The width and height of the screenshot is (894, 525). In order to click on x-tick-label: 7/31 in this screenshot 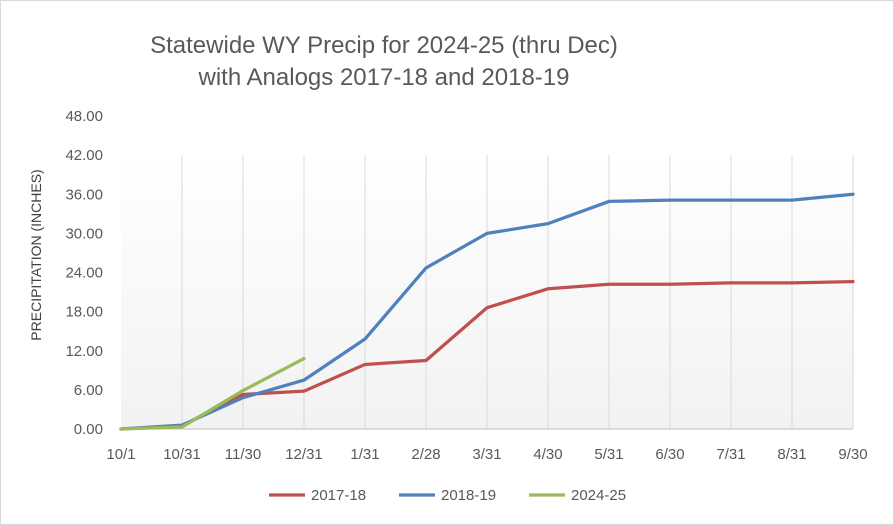, I will do `click(730, 454)`.